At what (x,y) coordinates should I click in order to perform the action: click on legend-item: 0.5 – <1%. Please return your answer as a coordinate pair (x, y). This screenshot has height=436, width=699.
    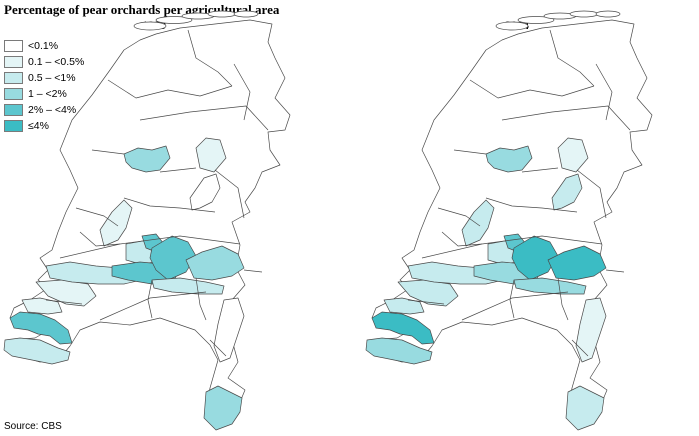
    Looking at the image, I should click on (44, 77).